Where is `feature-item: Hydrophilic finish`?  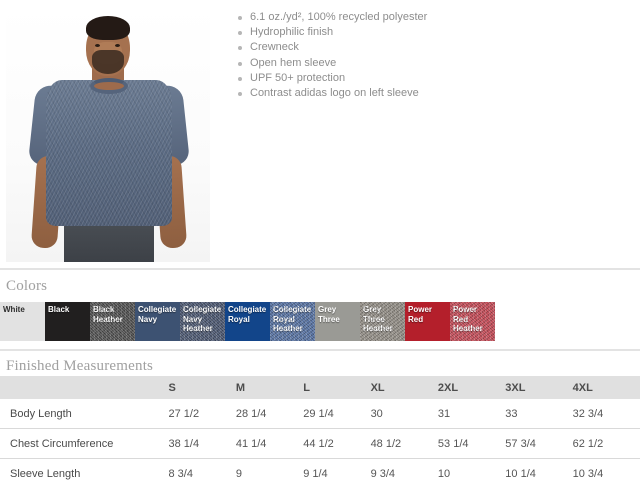 feature-item: Hydrophilic finish is located at coordinates (433, 32).